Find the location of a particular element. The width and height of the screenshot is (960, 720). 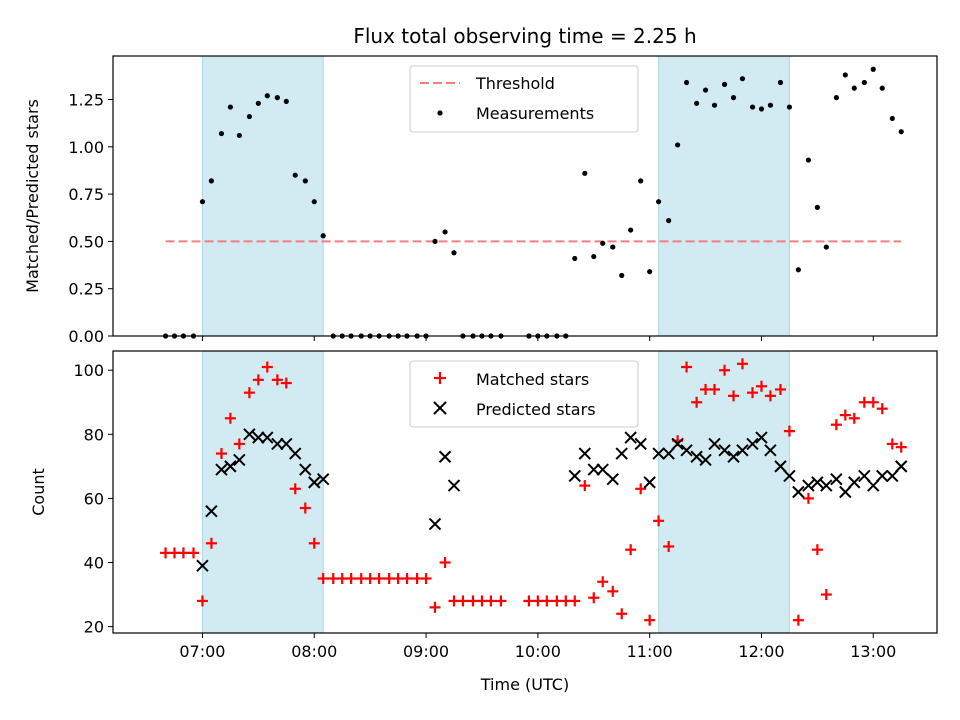

bottom-y-ticks: 20 40 60 80 100 is located at coordinates (93, 499).